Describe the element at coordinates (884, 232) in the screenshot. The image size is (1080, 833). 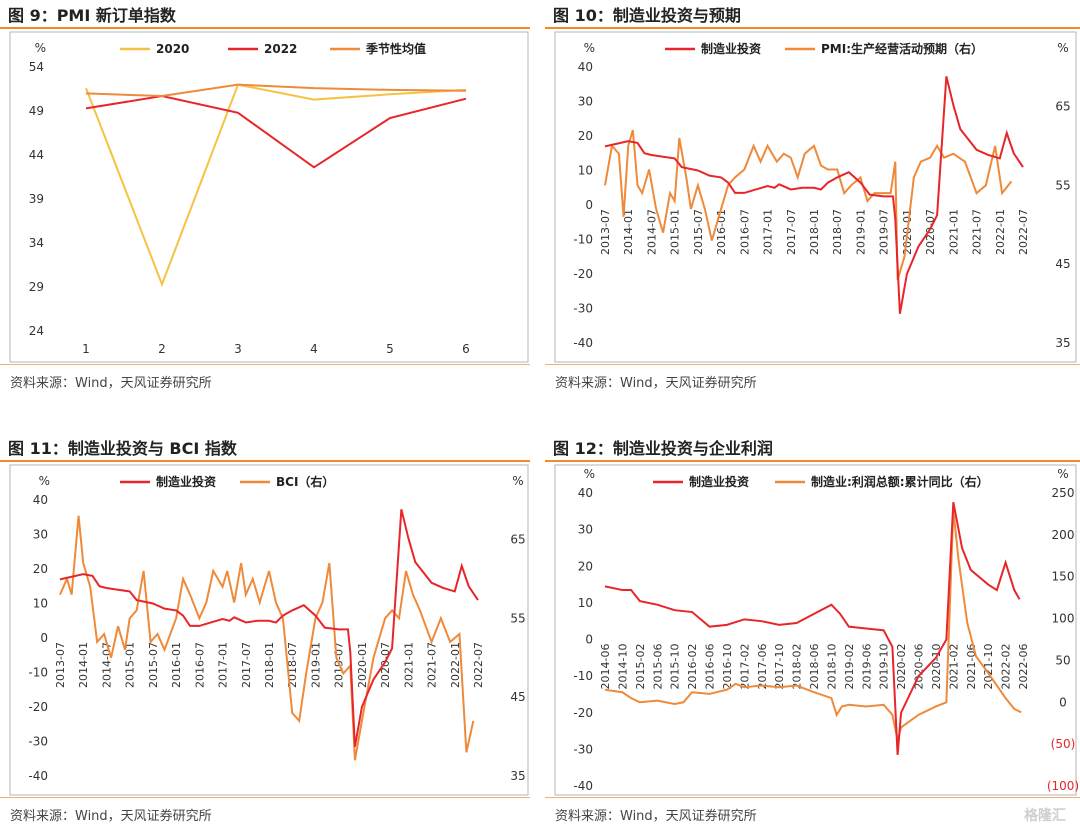
I see `x-tick-label: 2019-07` at that location.